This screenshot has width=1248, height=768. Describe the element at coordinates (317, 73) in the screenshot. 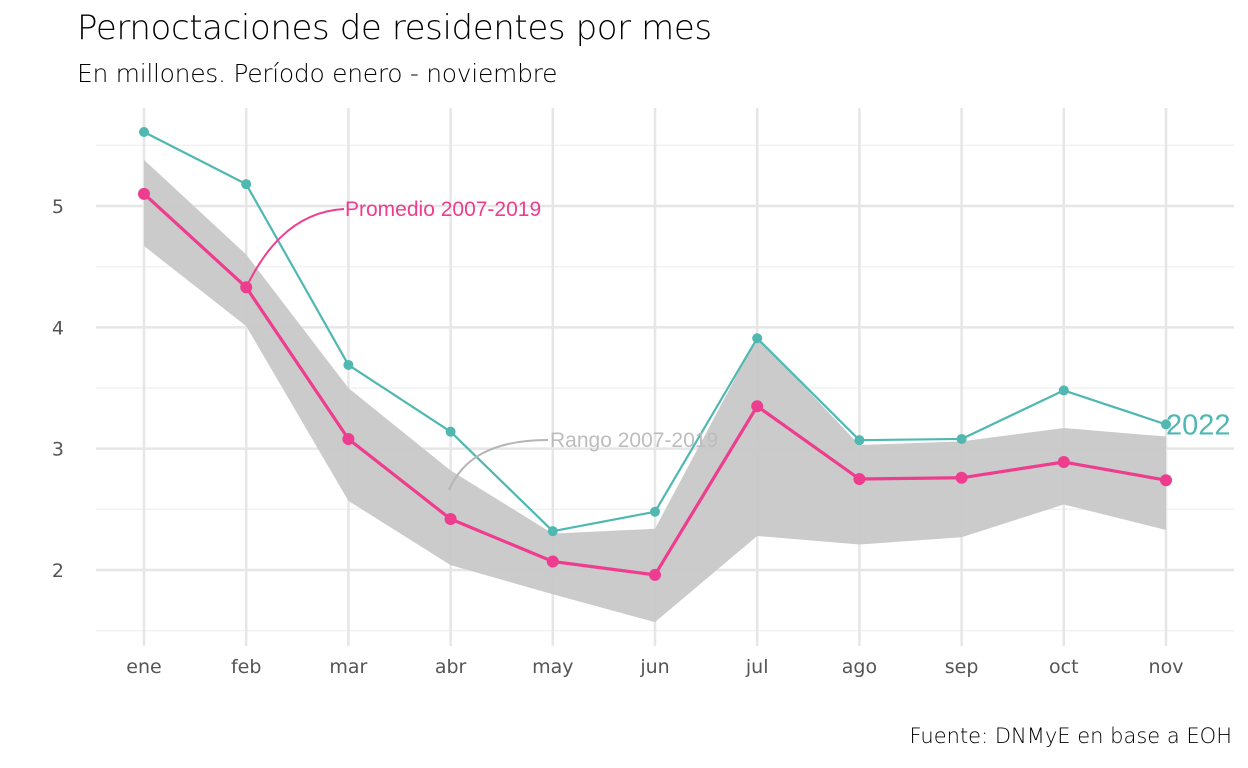

I see `chart-subtitle: En millones. Período enero - noviembre` at that location.